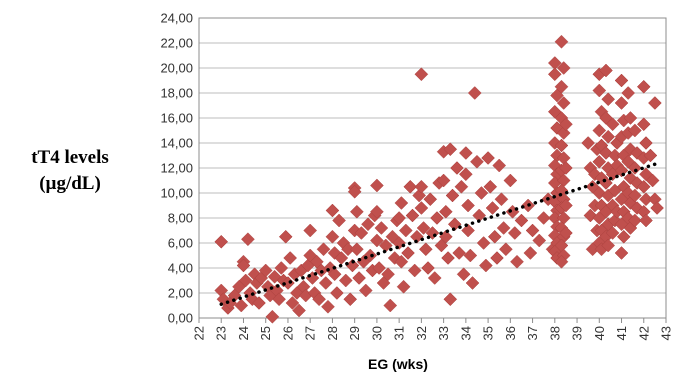 The width and height of the screenshot is (683, 380). I want to click on x-axis-title: EG (wks), so click(398, 364).